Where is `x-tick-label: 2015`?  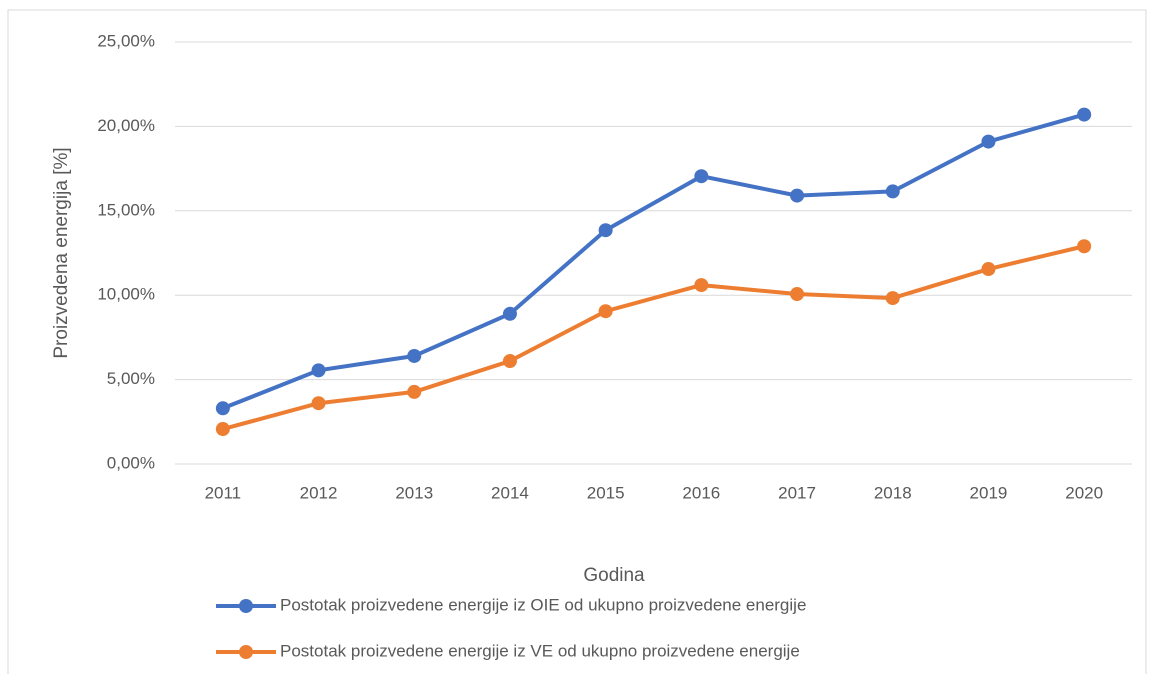
x-tick-label: 2015 is located at coordinates (606, 492).